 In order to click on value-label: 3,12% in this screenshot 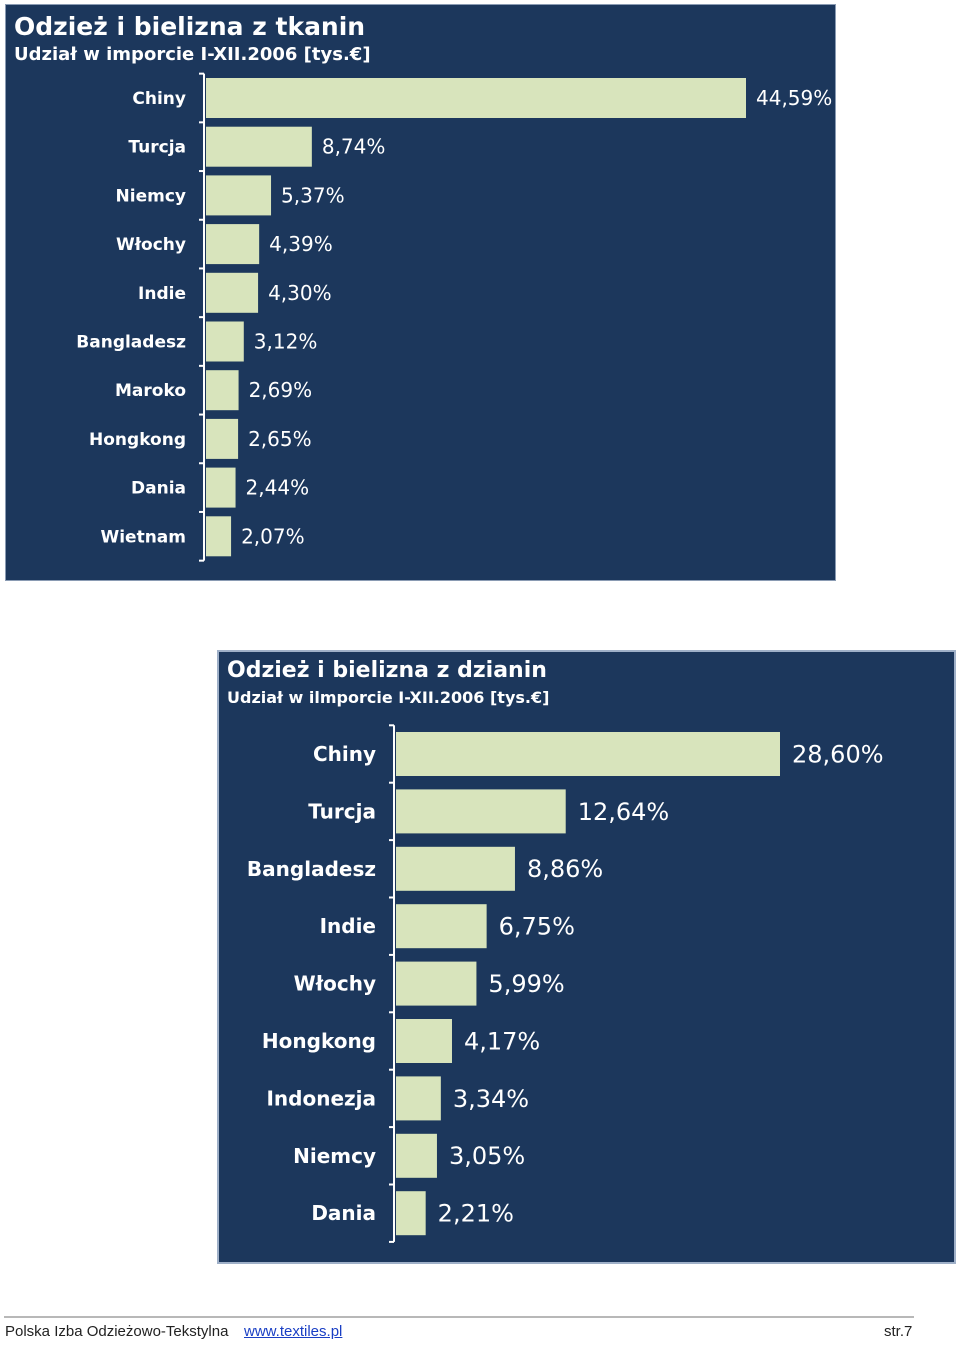, I will do `click(286, 342)`.